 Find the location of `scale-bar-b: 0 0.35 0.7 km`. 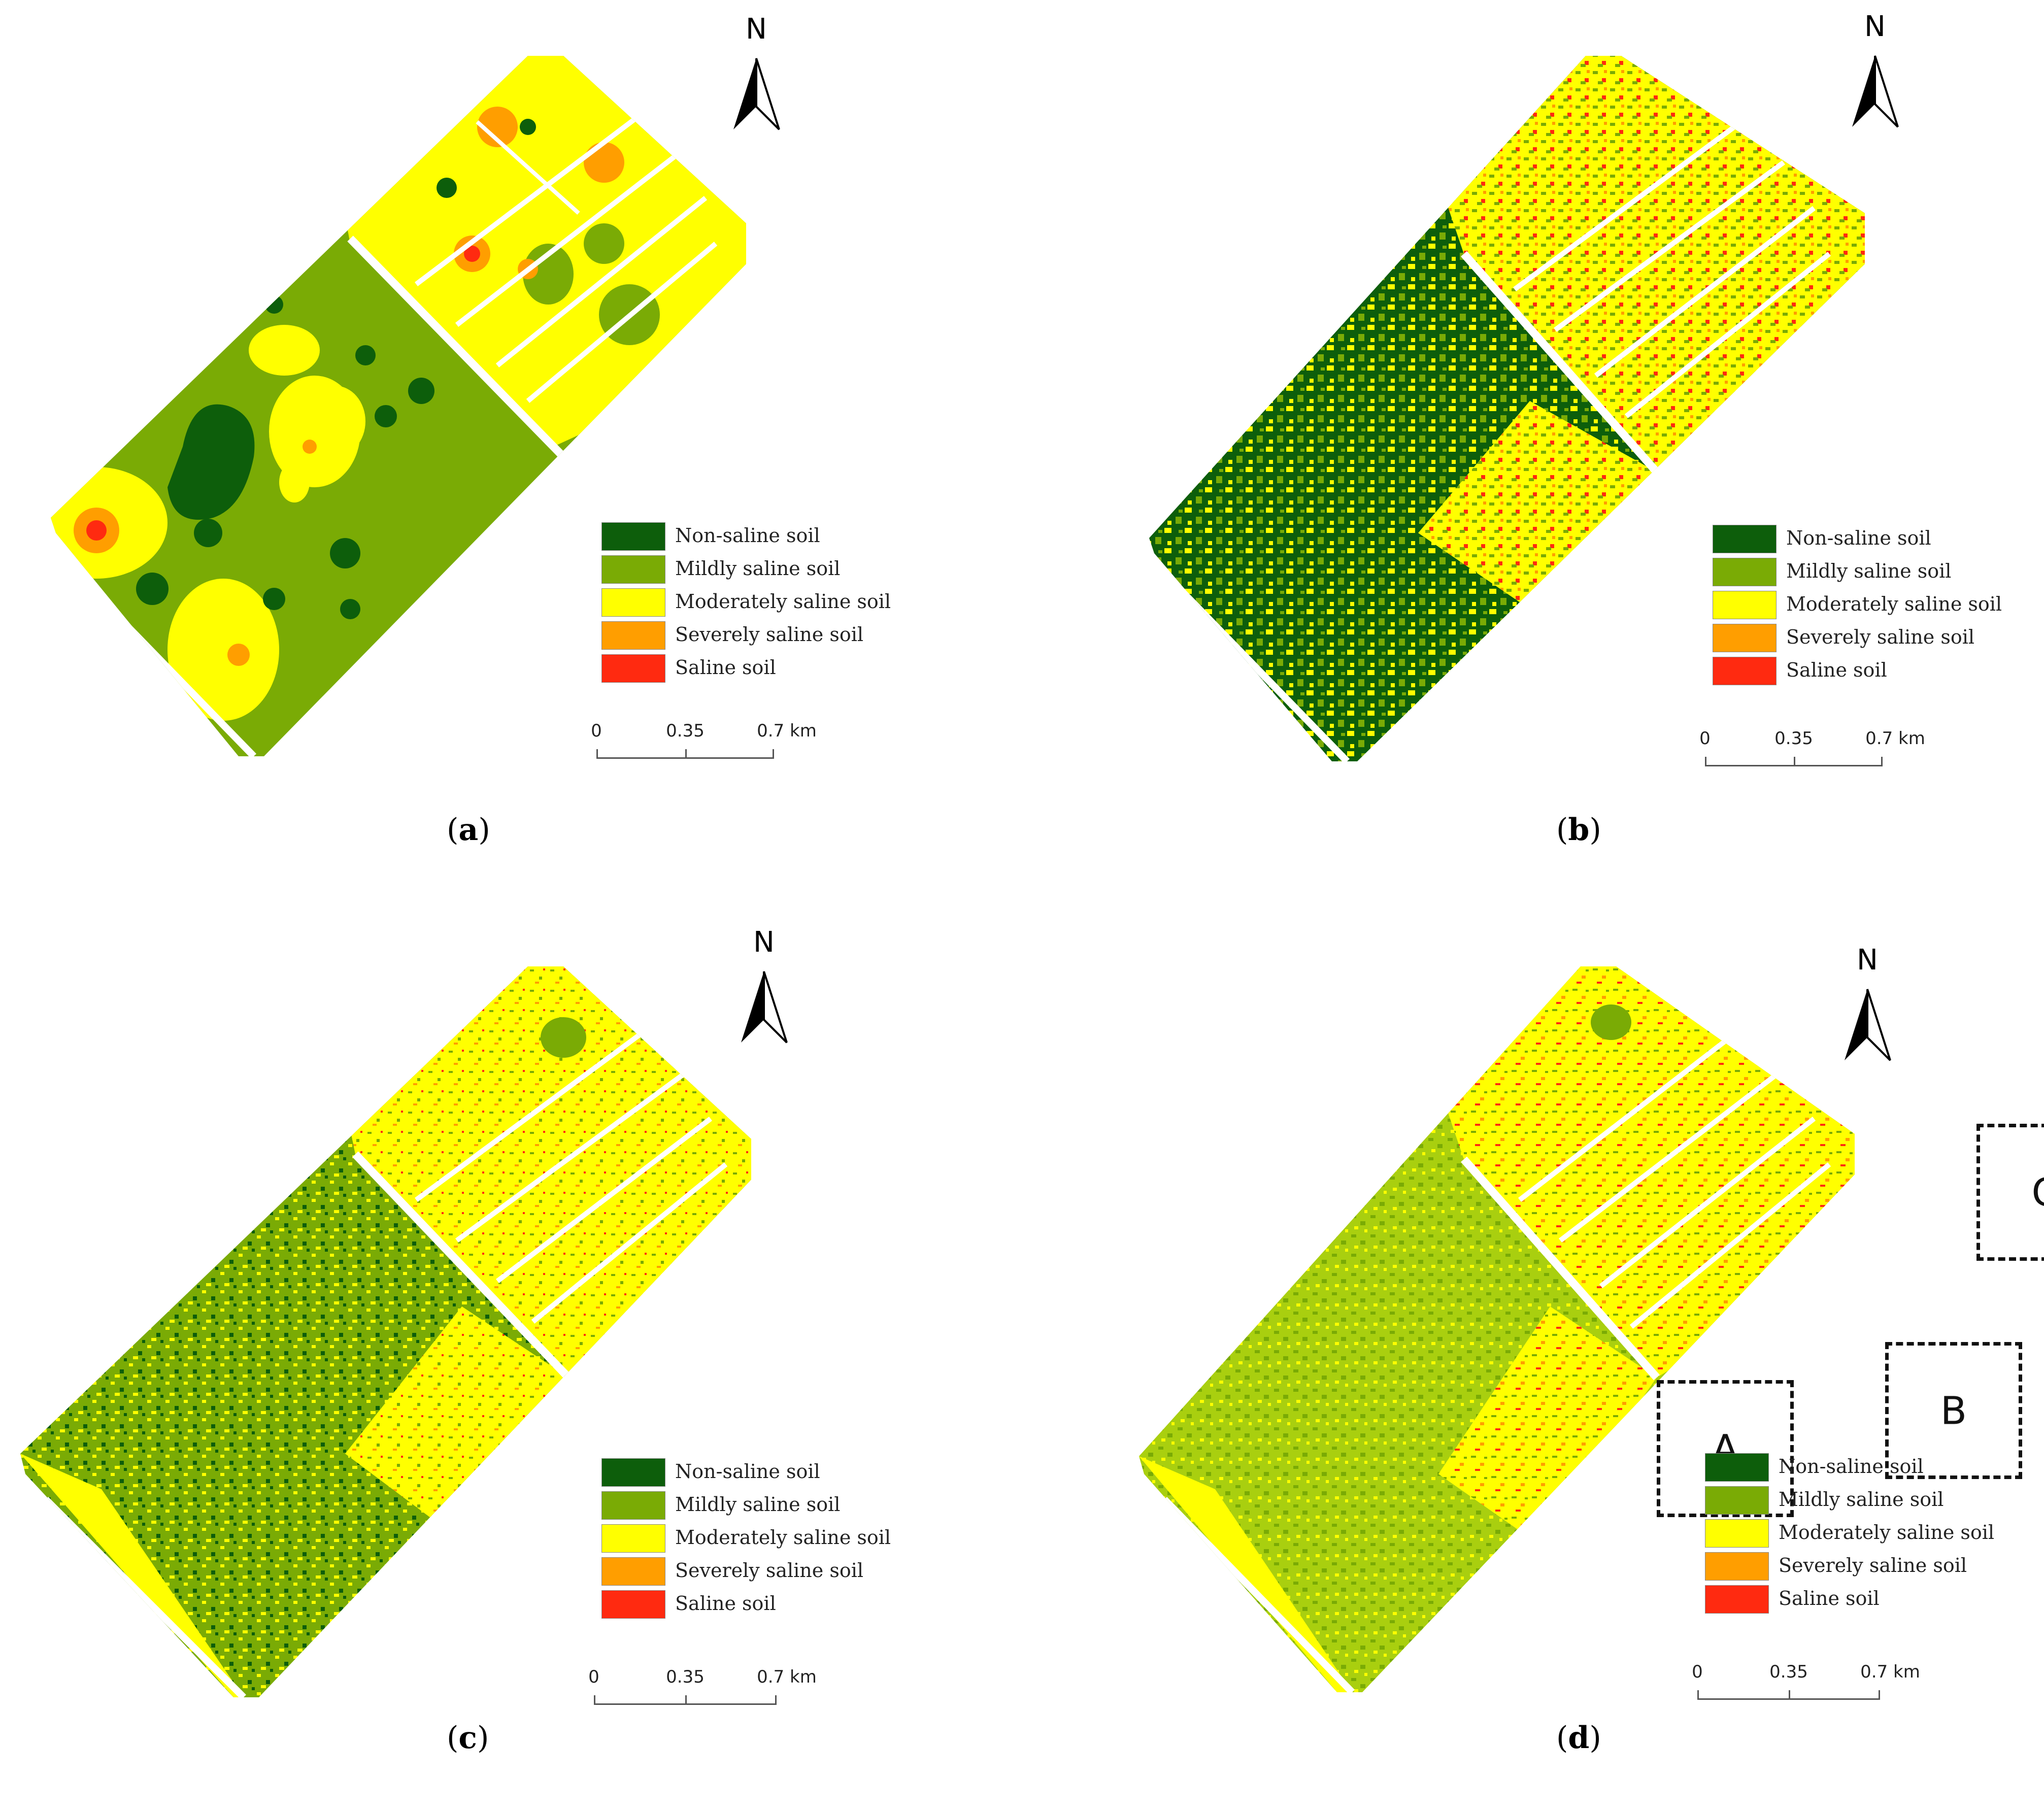

scale-bar-b: 0 0.35 0.7 km is located at coordinates (1812, 751).